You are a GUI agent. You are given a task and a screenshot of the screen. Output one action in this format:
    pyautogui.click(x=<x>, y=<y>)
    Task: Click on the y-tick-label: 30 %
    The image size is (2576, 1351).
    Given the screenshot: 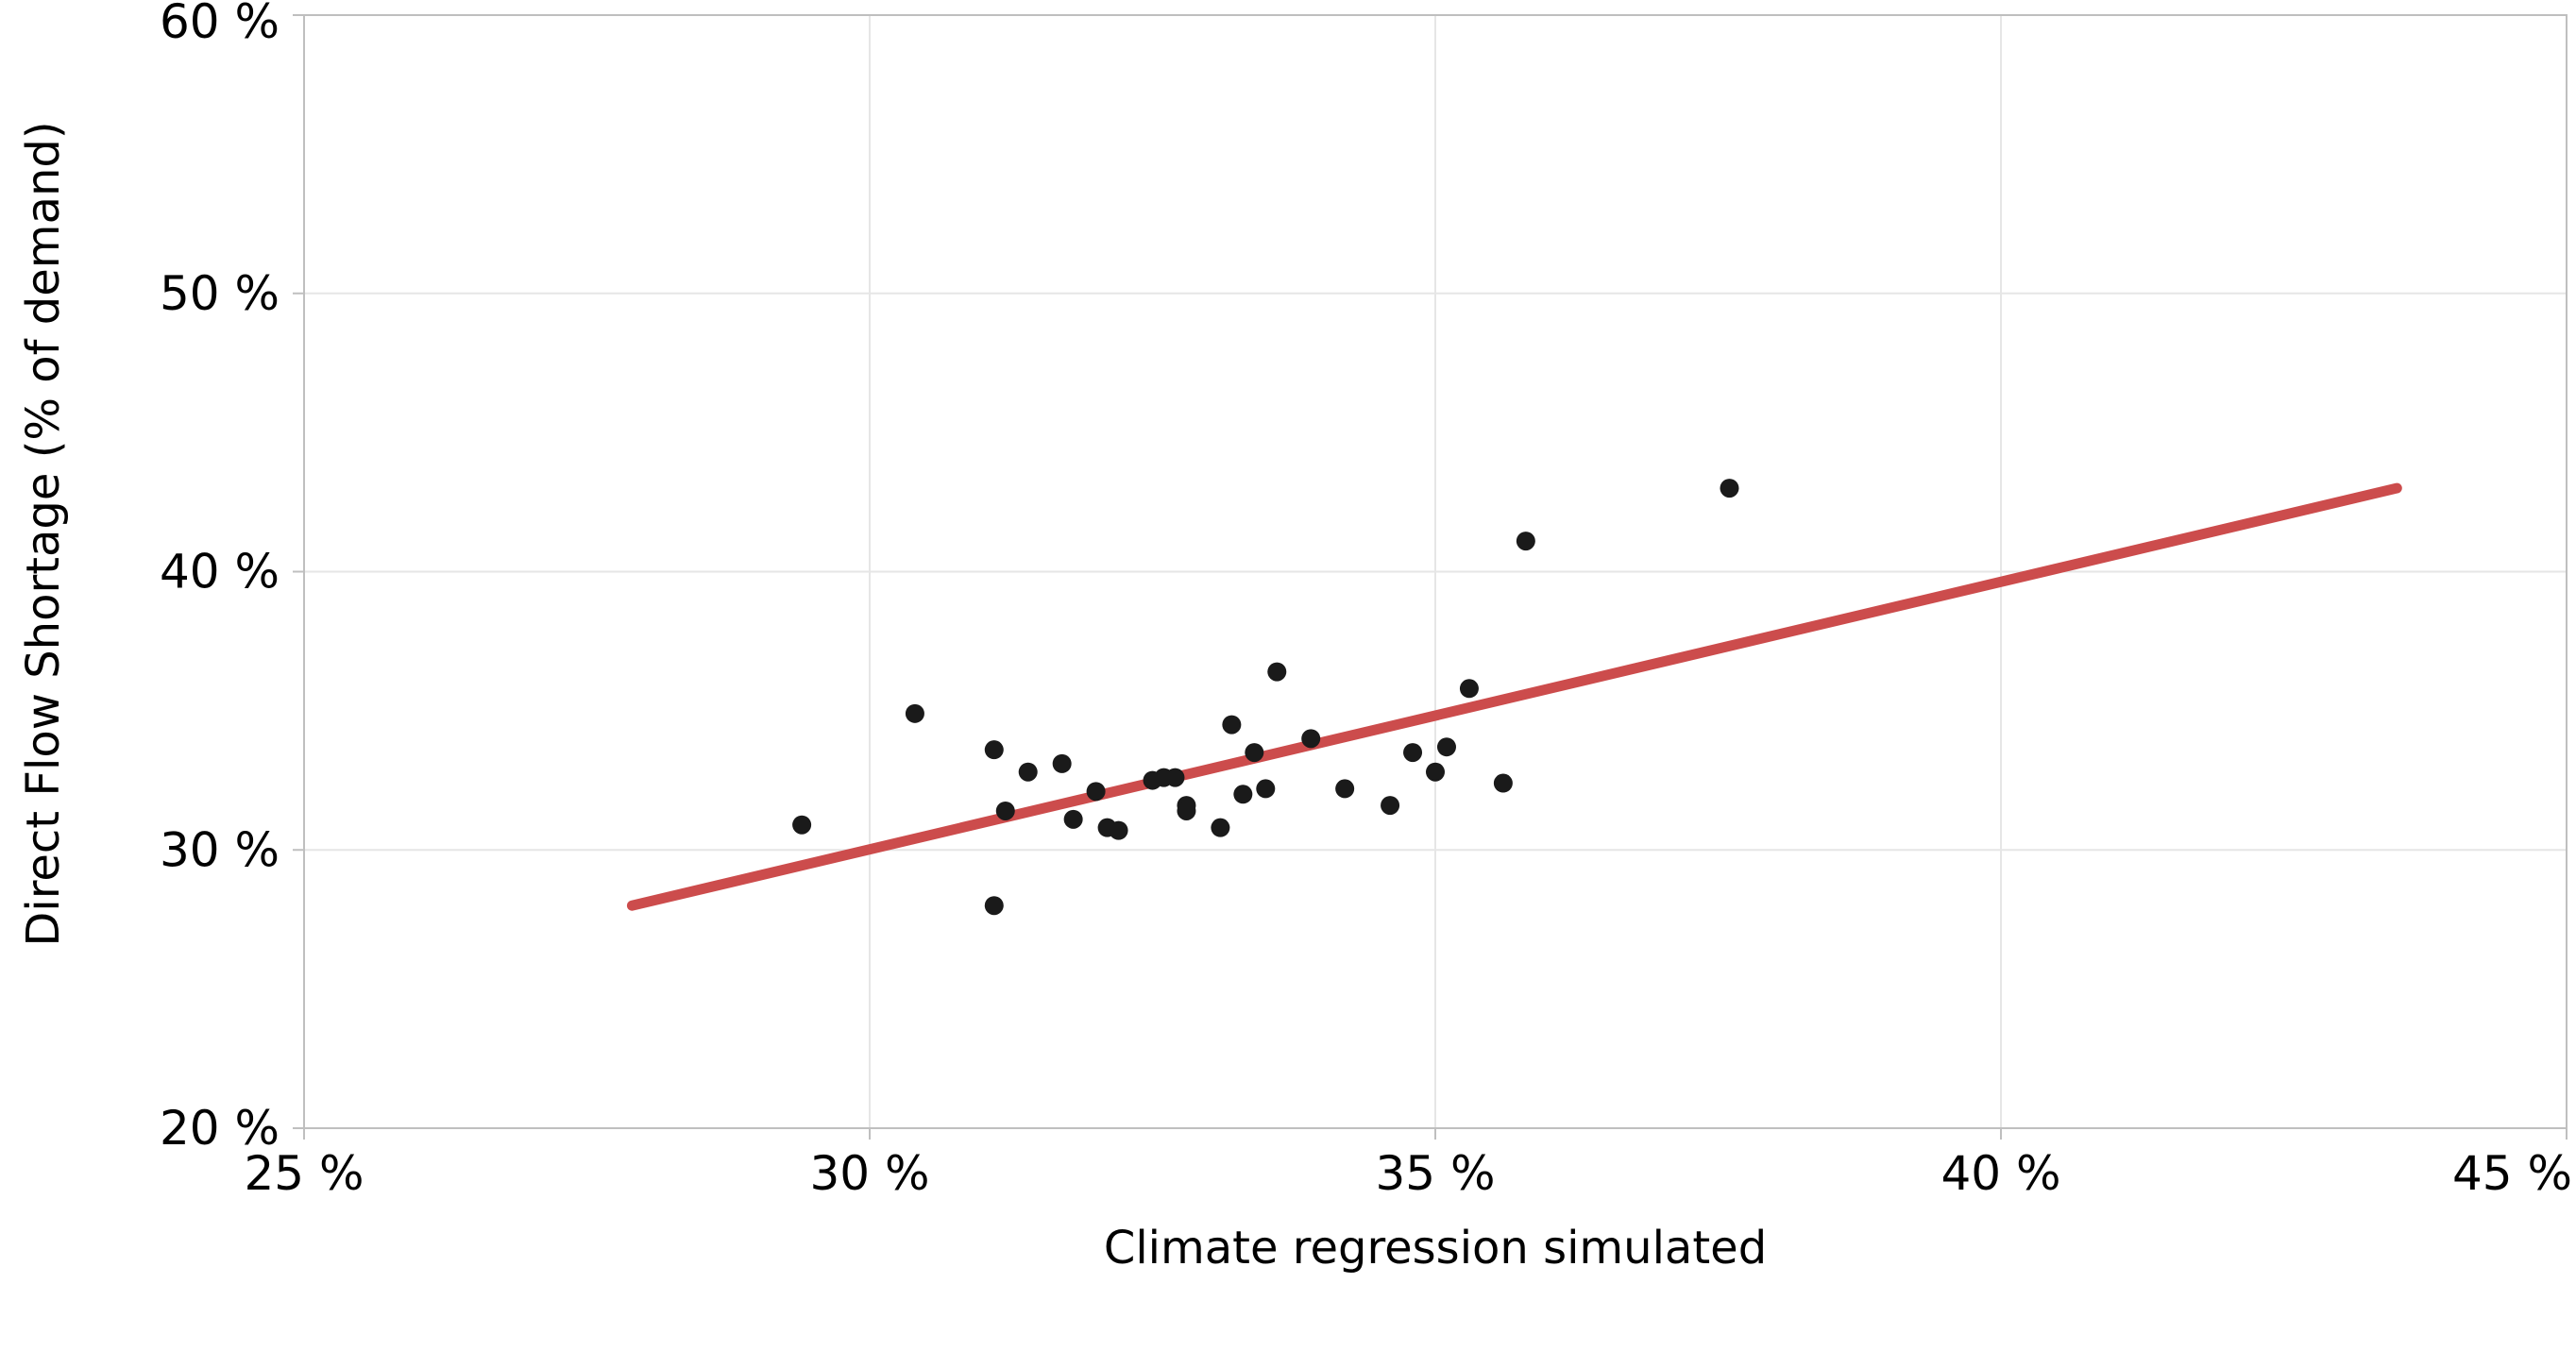 What is the action you would take?
    pyautogui.click(x=220, y=849)
    